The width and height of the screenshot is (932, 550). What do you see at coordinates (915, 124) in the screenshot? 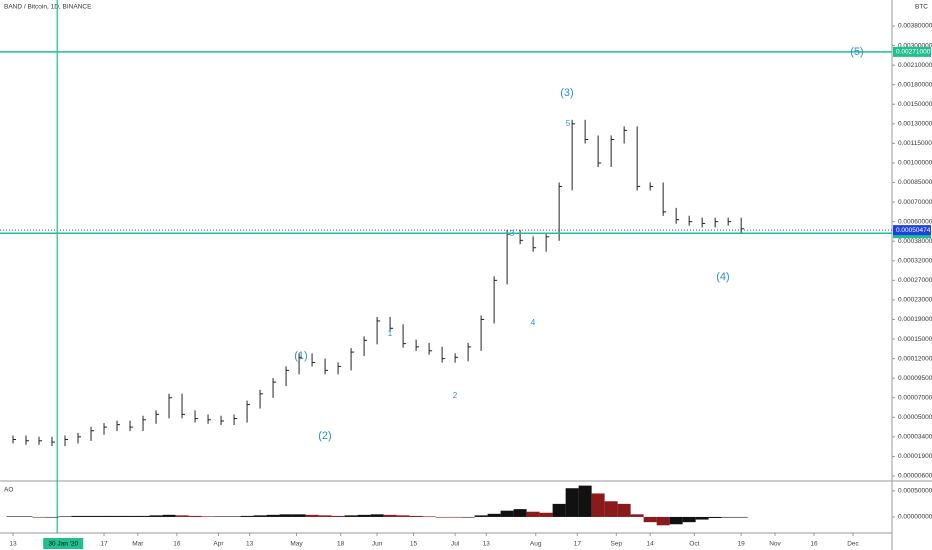
I see `y-tick-label: 0.00130000` at bounding box center [915, 124].